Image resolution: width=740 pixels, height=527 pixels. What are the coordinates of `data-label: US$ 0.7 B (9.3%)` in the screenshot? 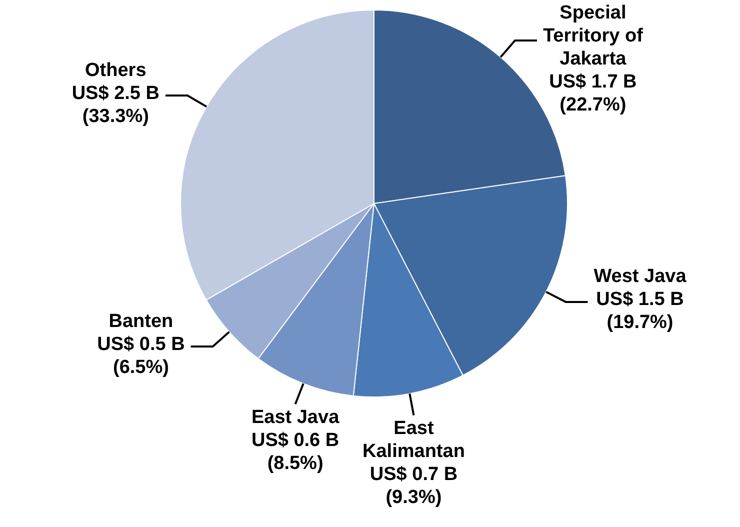 It's located at (414, 486).